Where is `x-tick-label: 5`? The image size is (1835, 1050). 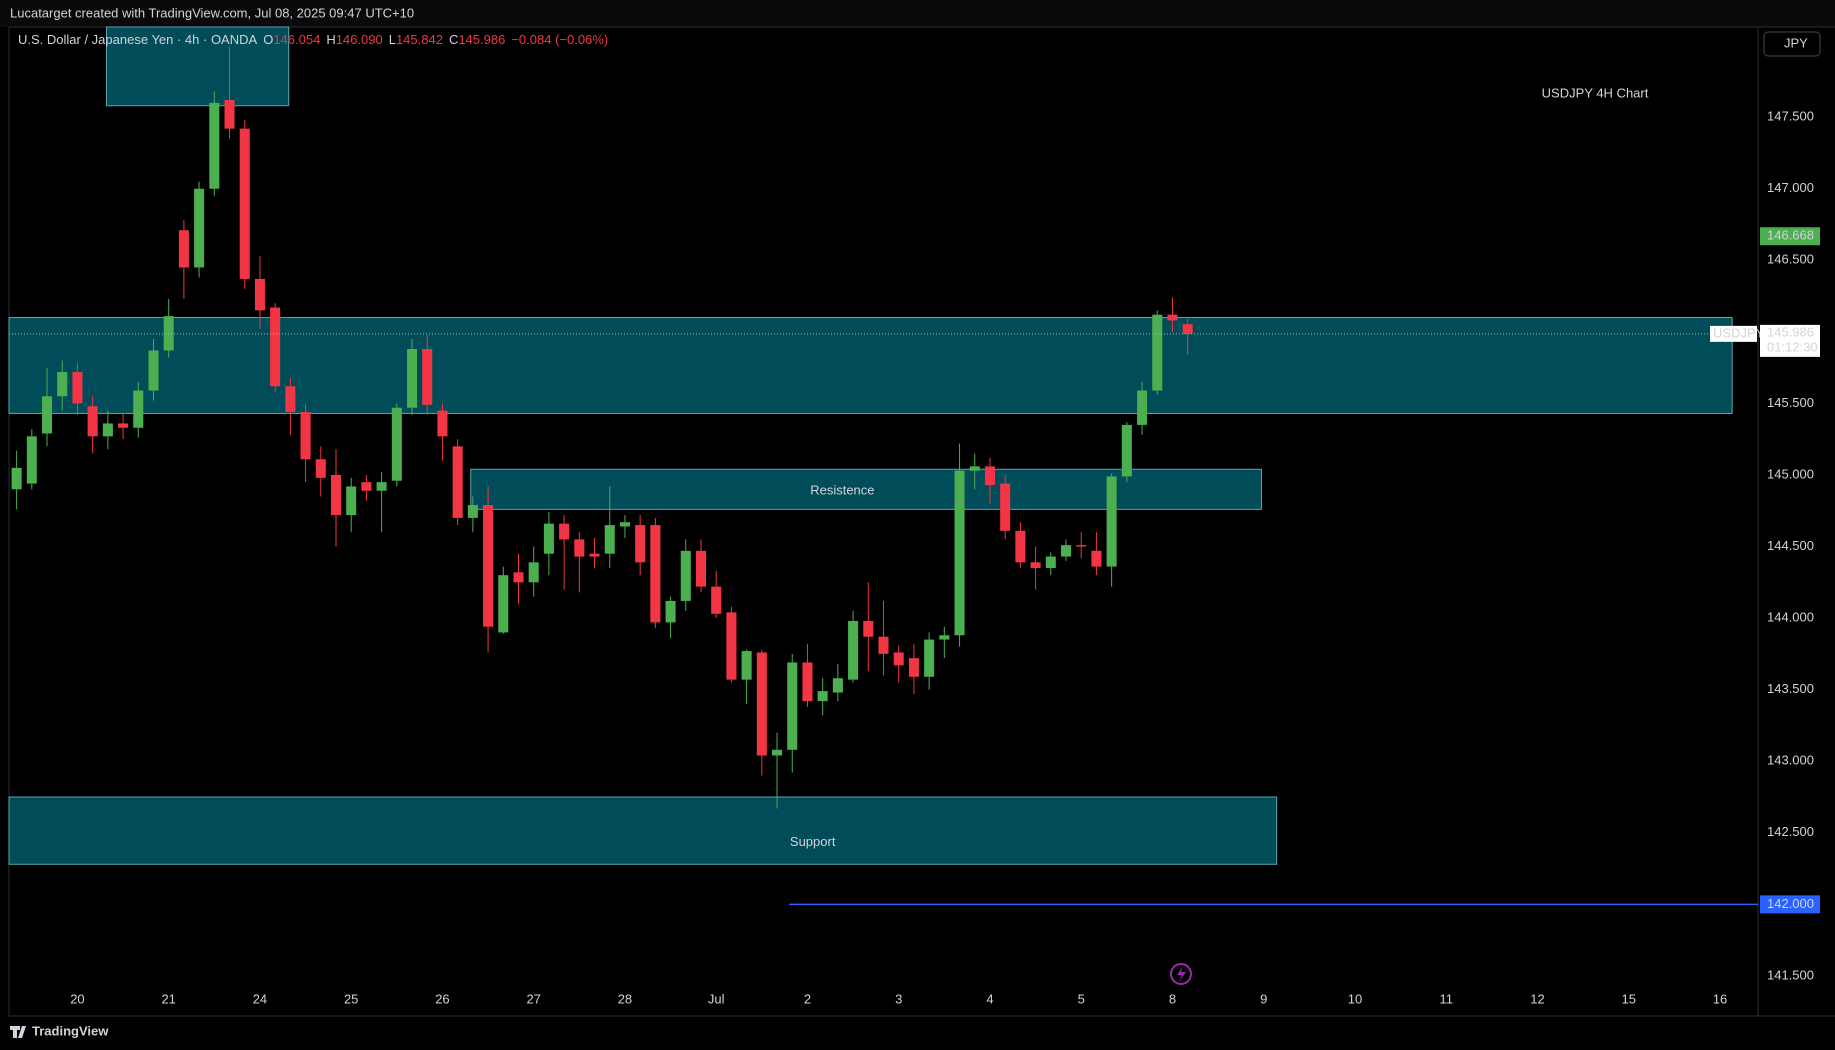
x-tick-label: 5 is located at coordinates (1081, 998).